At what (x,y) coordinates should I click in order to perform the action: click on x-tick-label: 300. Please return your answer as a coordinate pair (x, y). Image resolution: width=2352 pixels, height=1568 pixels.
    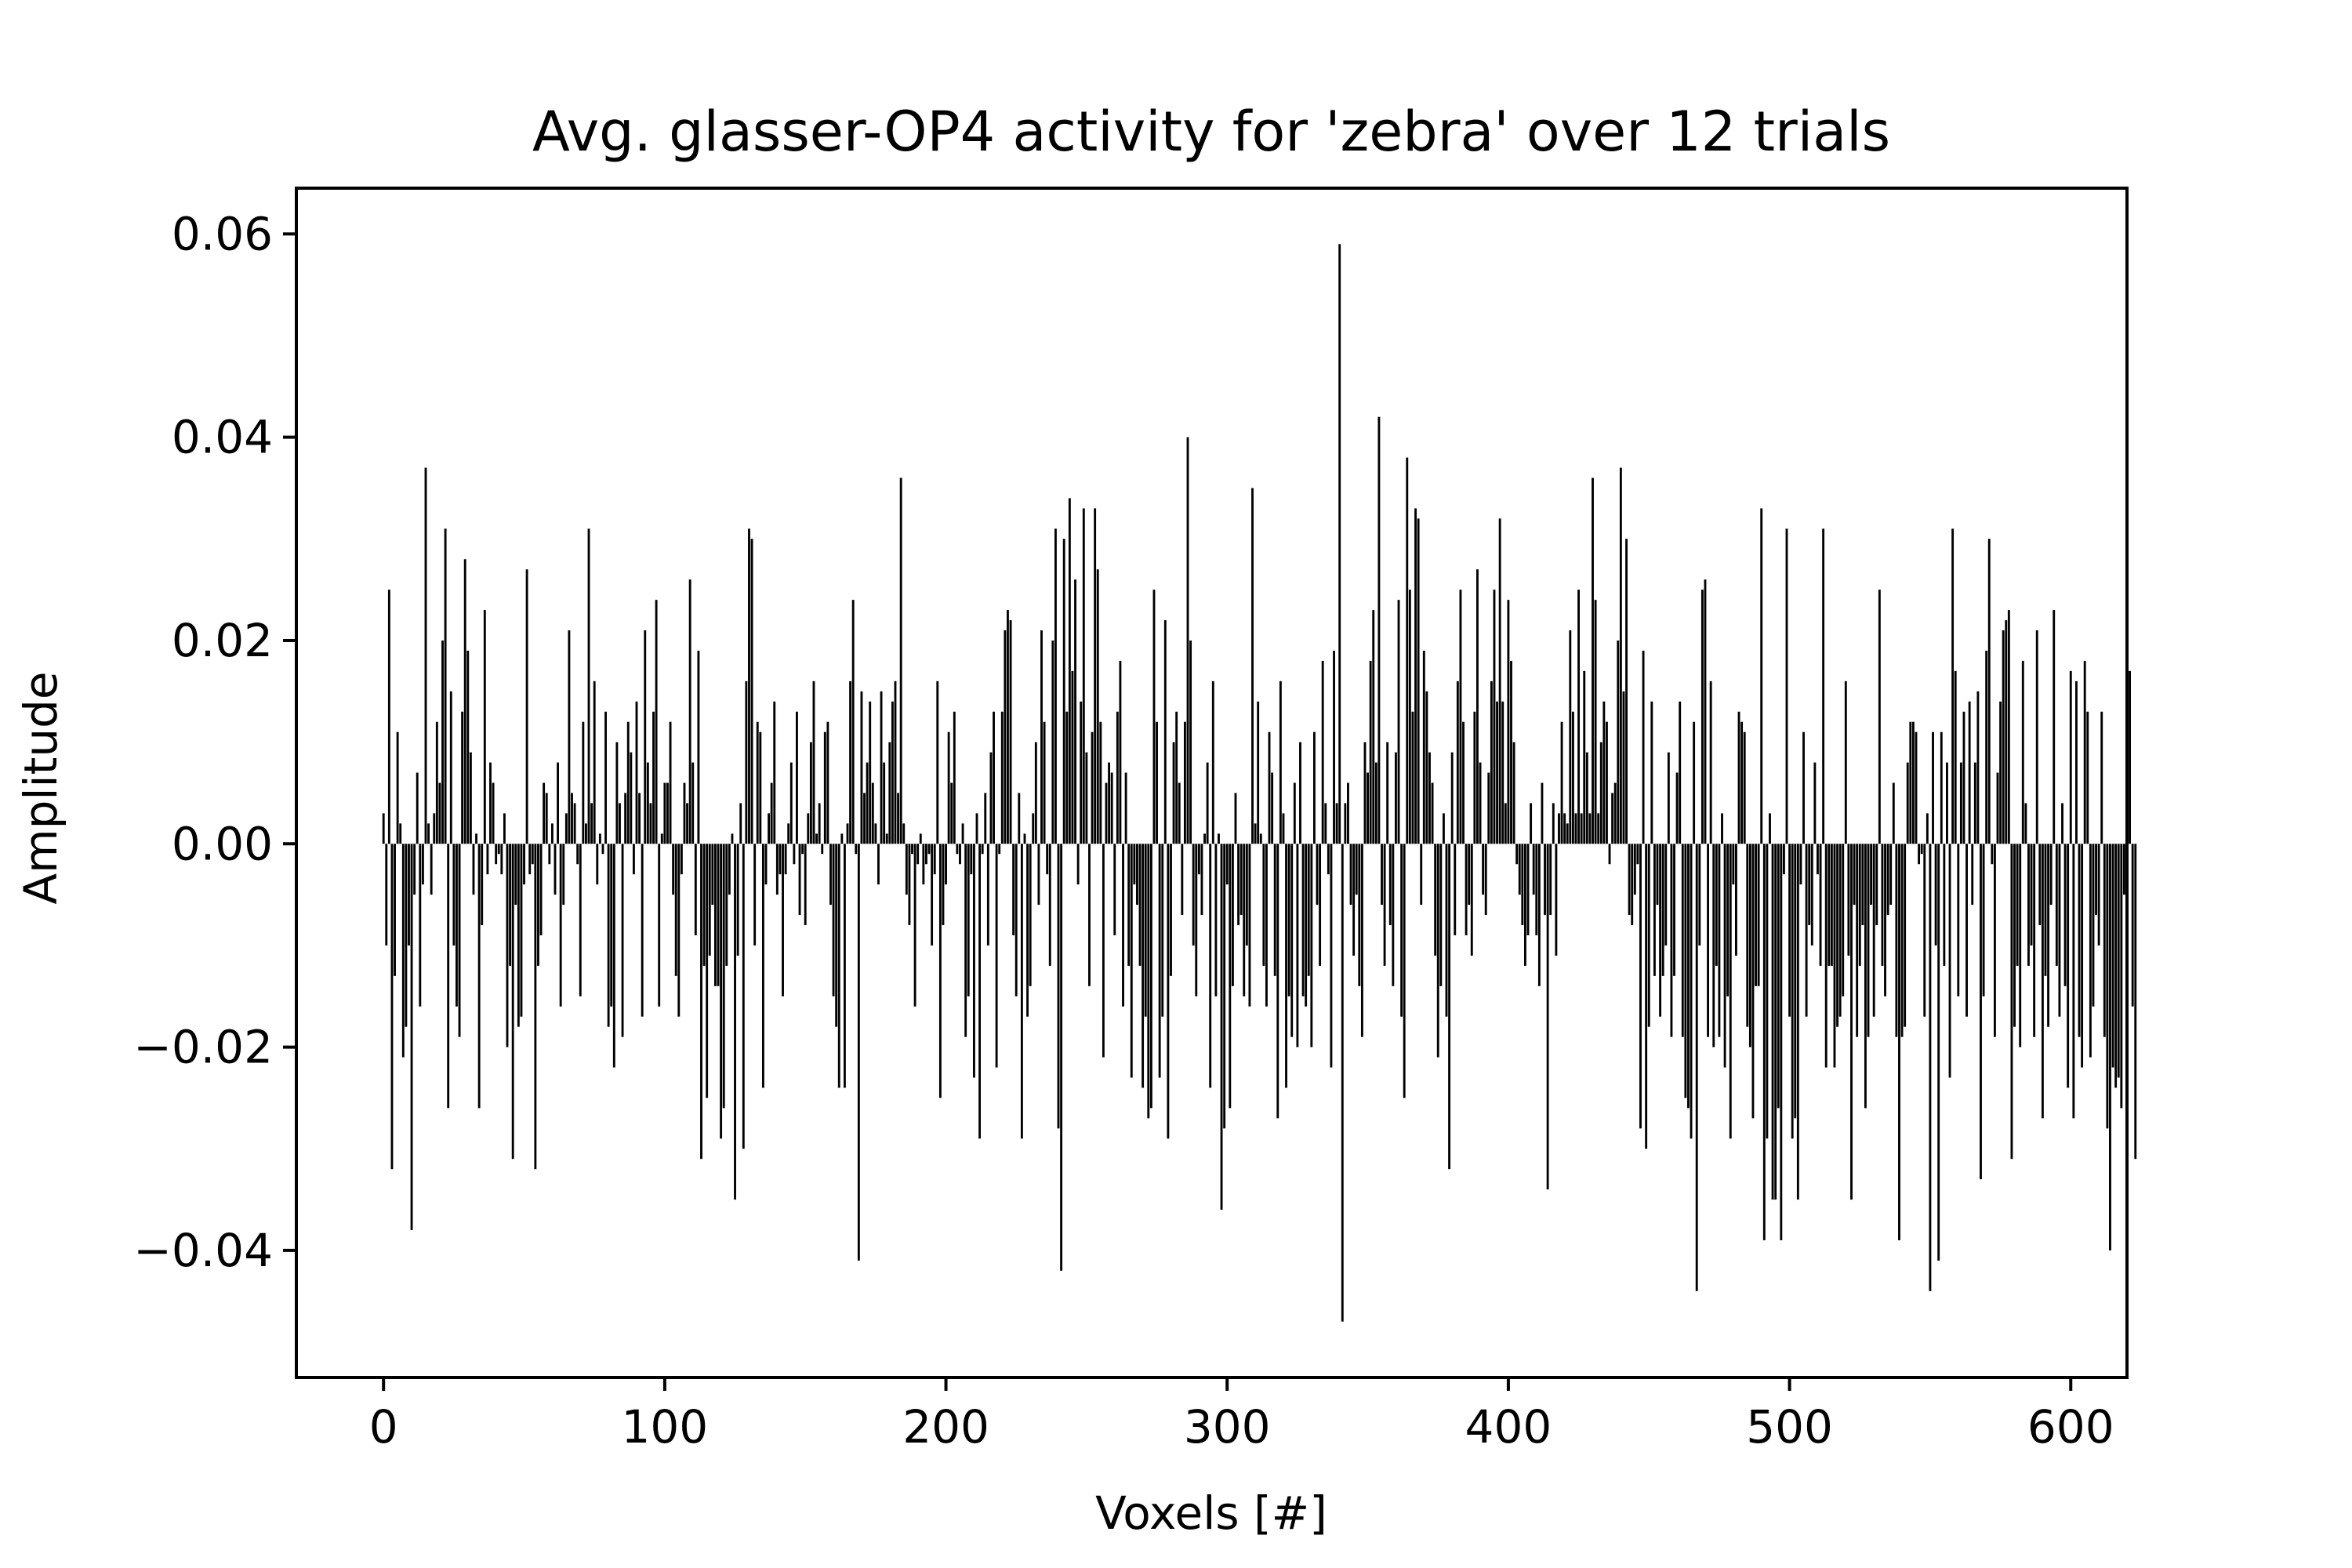
    Looking at the image, I should click on (1227, 1427).